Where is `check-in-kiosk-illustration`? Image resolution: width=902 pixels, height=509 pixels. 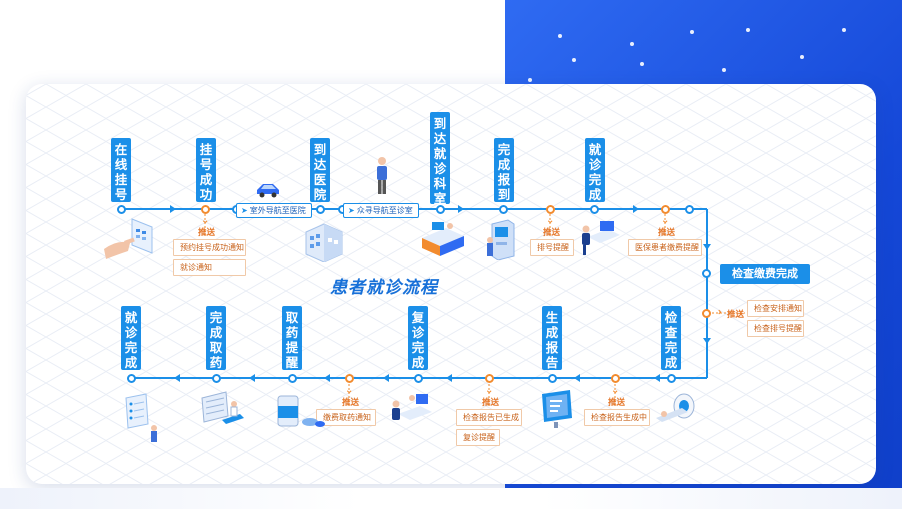
check-in-kiosk-illustration is located at coordinates (501, 239).